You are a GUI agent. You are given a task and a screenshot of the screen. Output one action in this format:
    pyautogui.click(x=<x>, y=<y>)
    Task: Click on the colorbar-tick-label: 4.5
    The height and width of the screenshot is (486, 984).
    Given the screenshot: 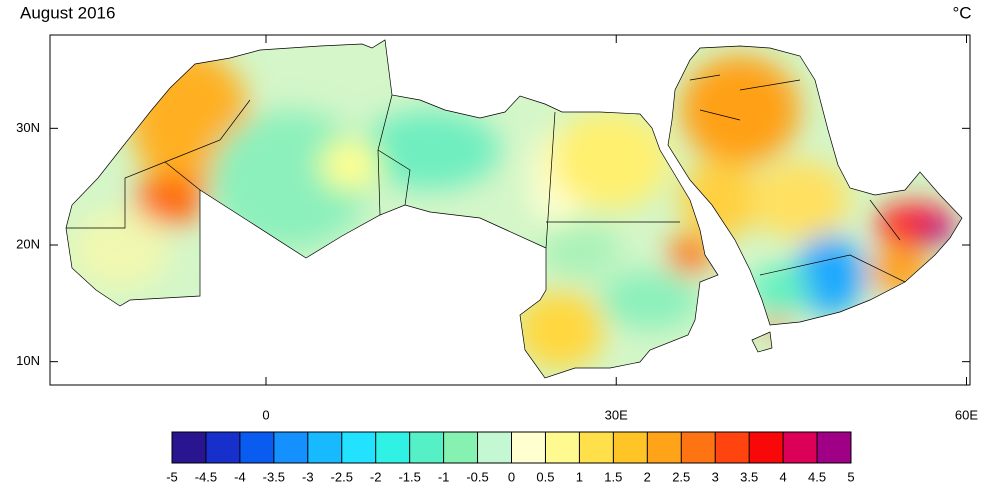 What is the action you would take?
    pyautogui.click(x=817, y=476)
    